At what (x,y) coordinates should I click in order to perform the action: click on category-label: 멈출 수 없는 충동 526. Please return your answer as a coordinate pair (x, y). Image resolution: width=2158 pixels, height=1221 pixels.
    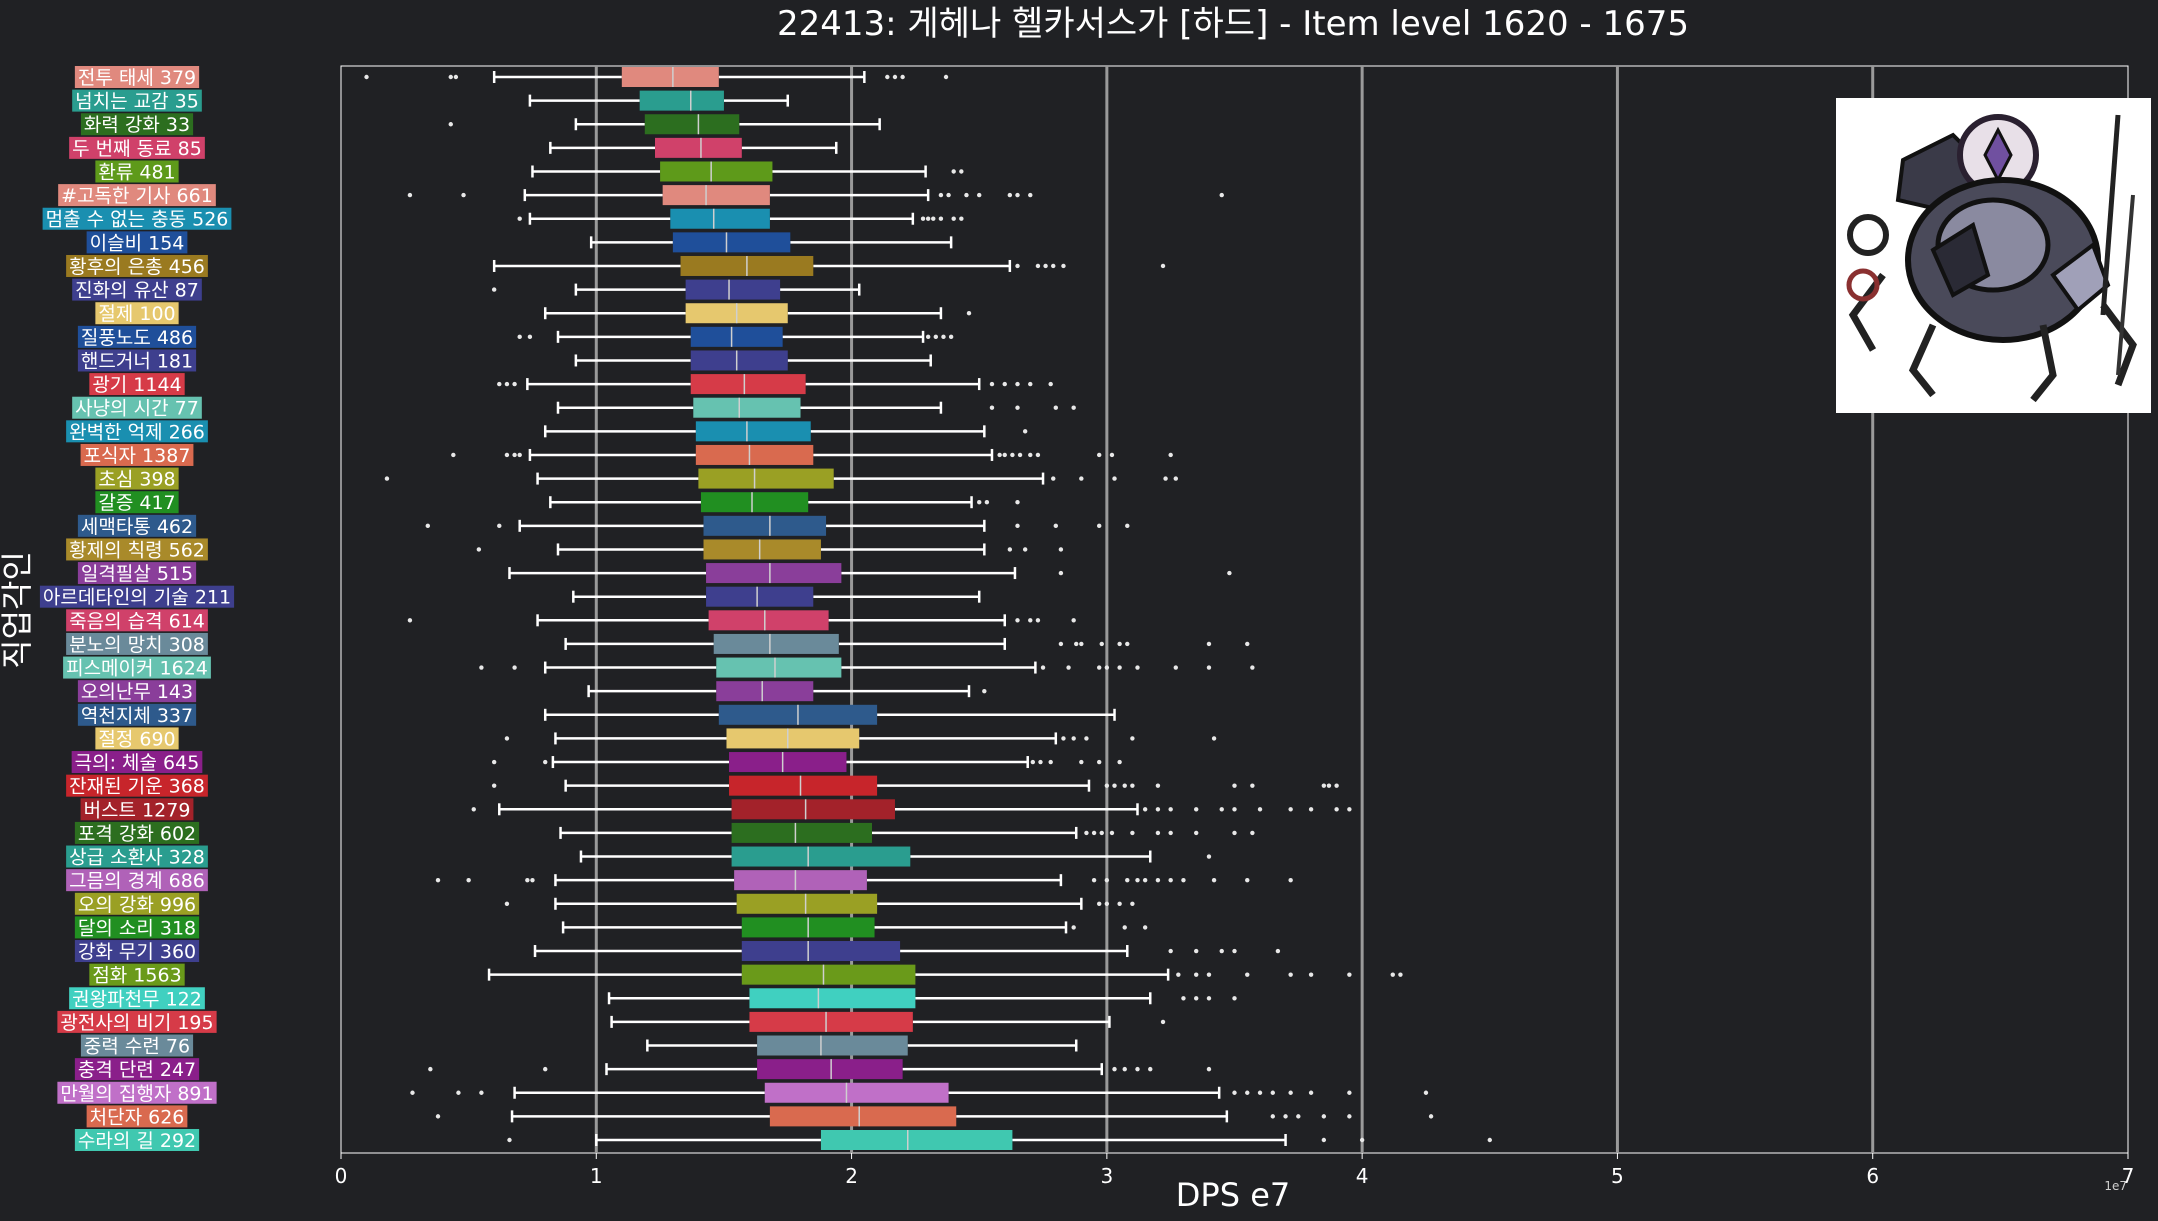
    Looking at the image, I should click on (137, 219).